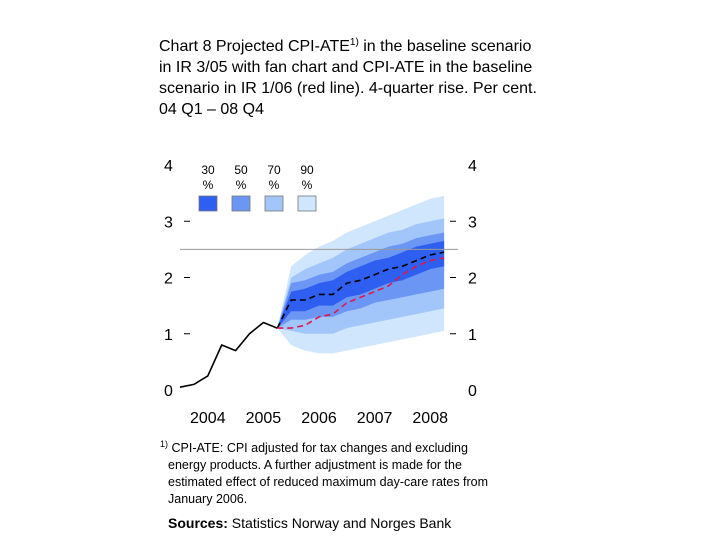  I want to click on y-tick-label-right: 4, so click(472, 166).